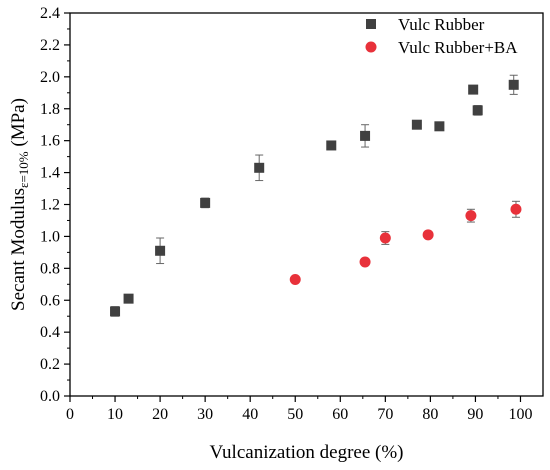  I want to click on y-tick-label: 0.2, so click(50, 364).